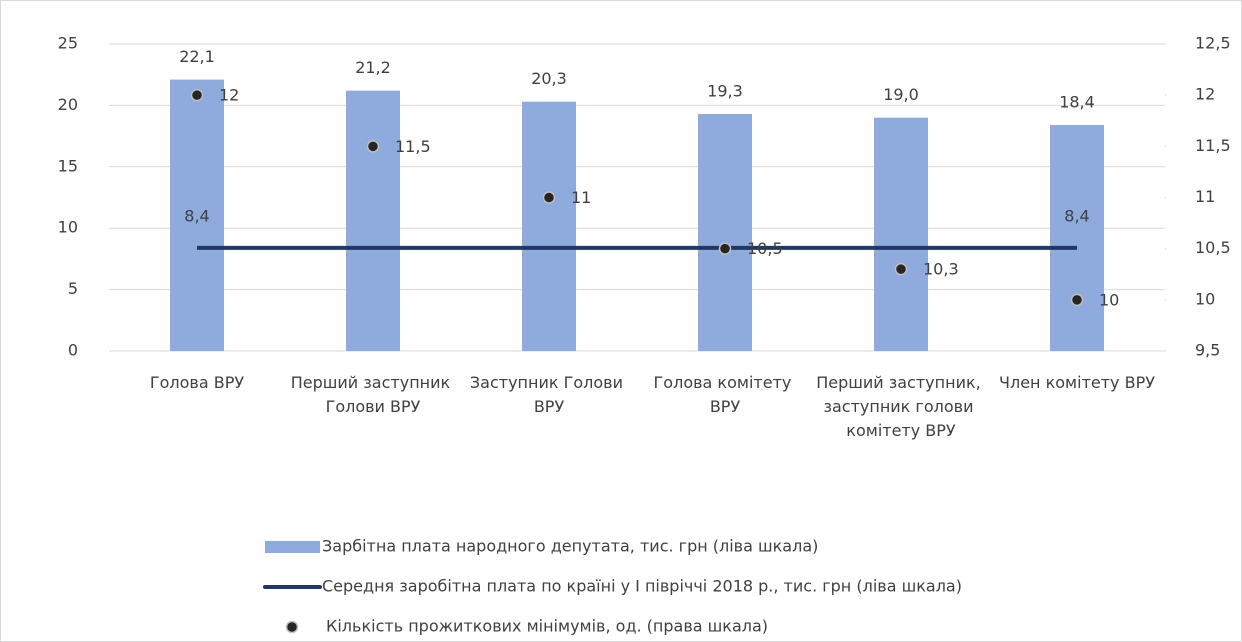  Describe the element at coordinates (901, 430) in the screenshot. I see `x-tick-line: комітету ВРУ` at that location.